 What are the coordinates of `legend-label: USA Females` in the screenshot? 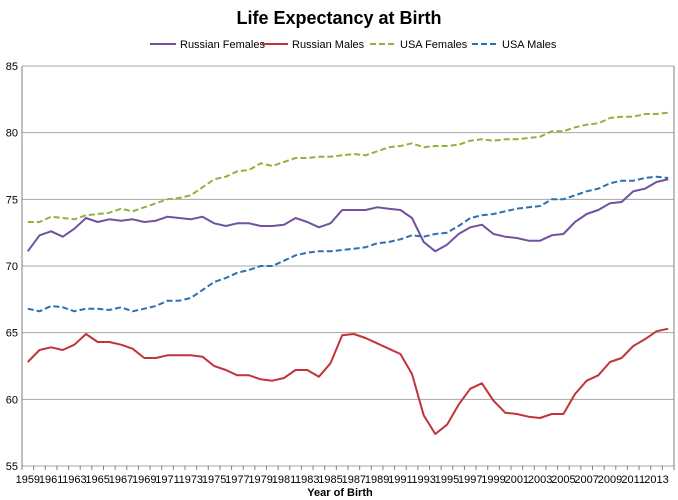 It's located at (434, 45).